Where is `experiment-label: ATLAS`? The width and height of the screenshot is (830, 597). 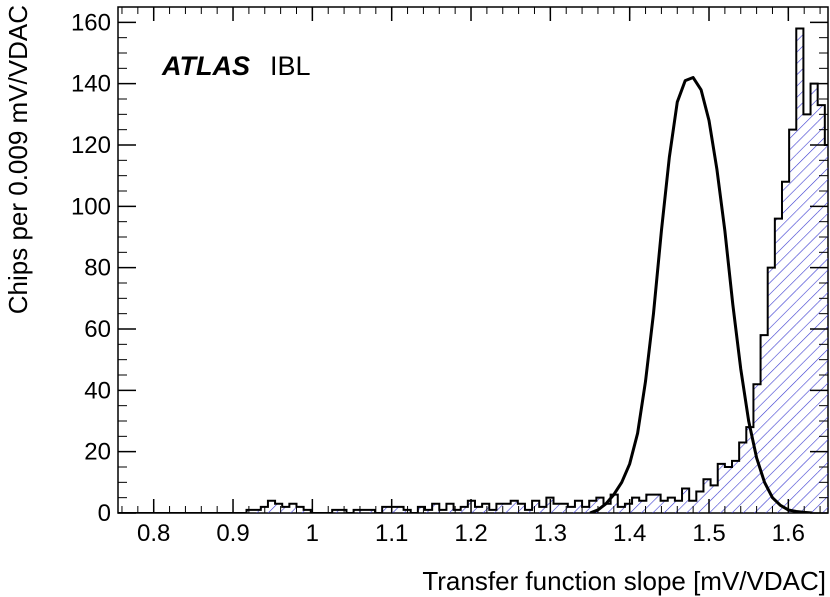
experiment-label: ATLAS is located at coordinates (205, 66).